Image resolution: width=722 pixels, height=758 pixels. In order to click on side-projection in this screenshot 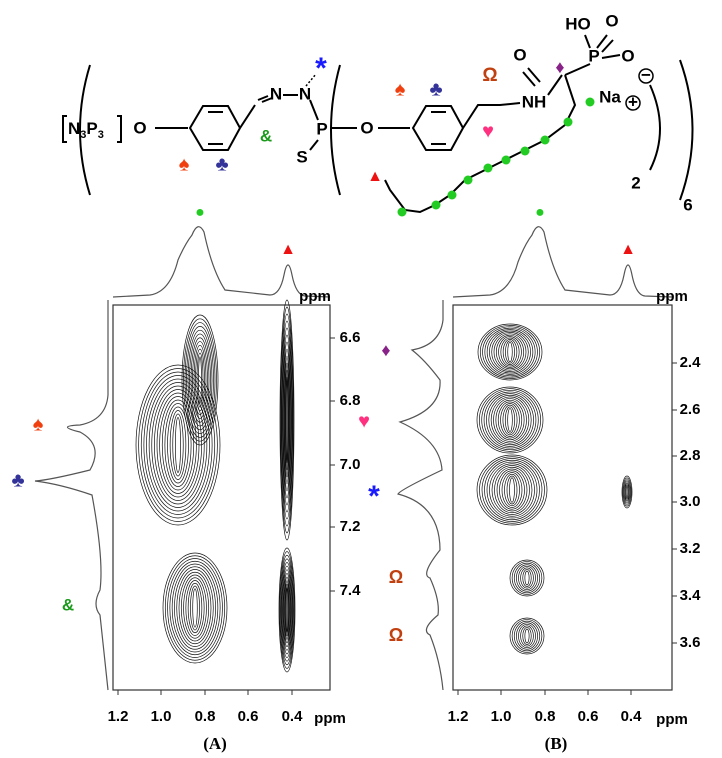, I will do `click(420, 495)`.